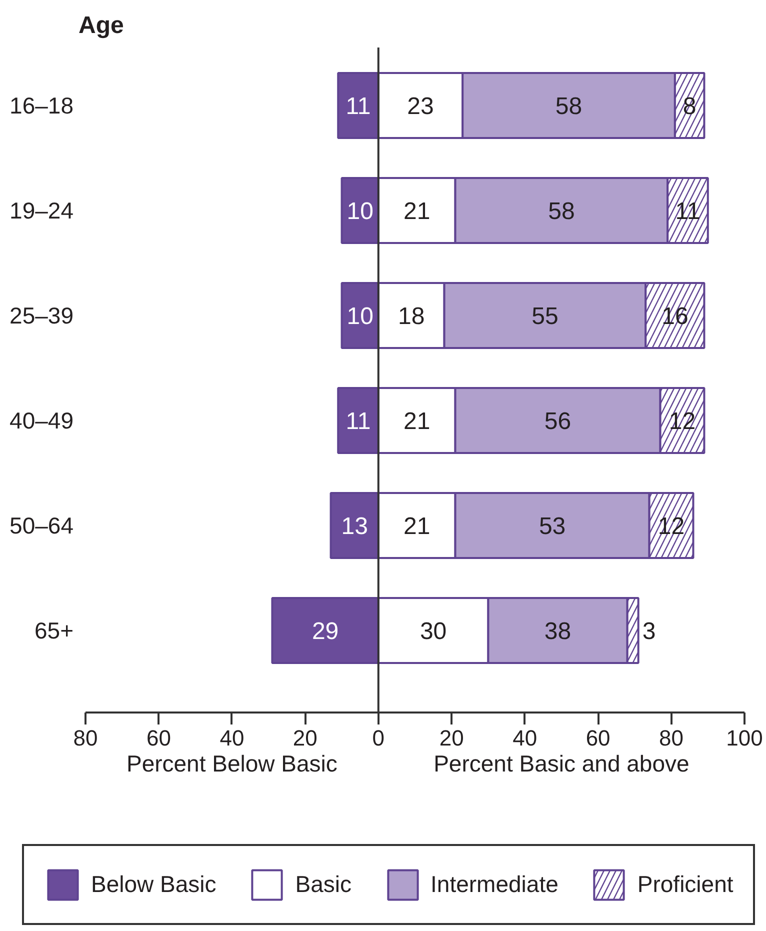 The width and height of the screenshot is (766, 931). Describe the element at coordinates (433, 631) in the screenshot. I see `data-label: 30` at that location.